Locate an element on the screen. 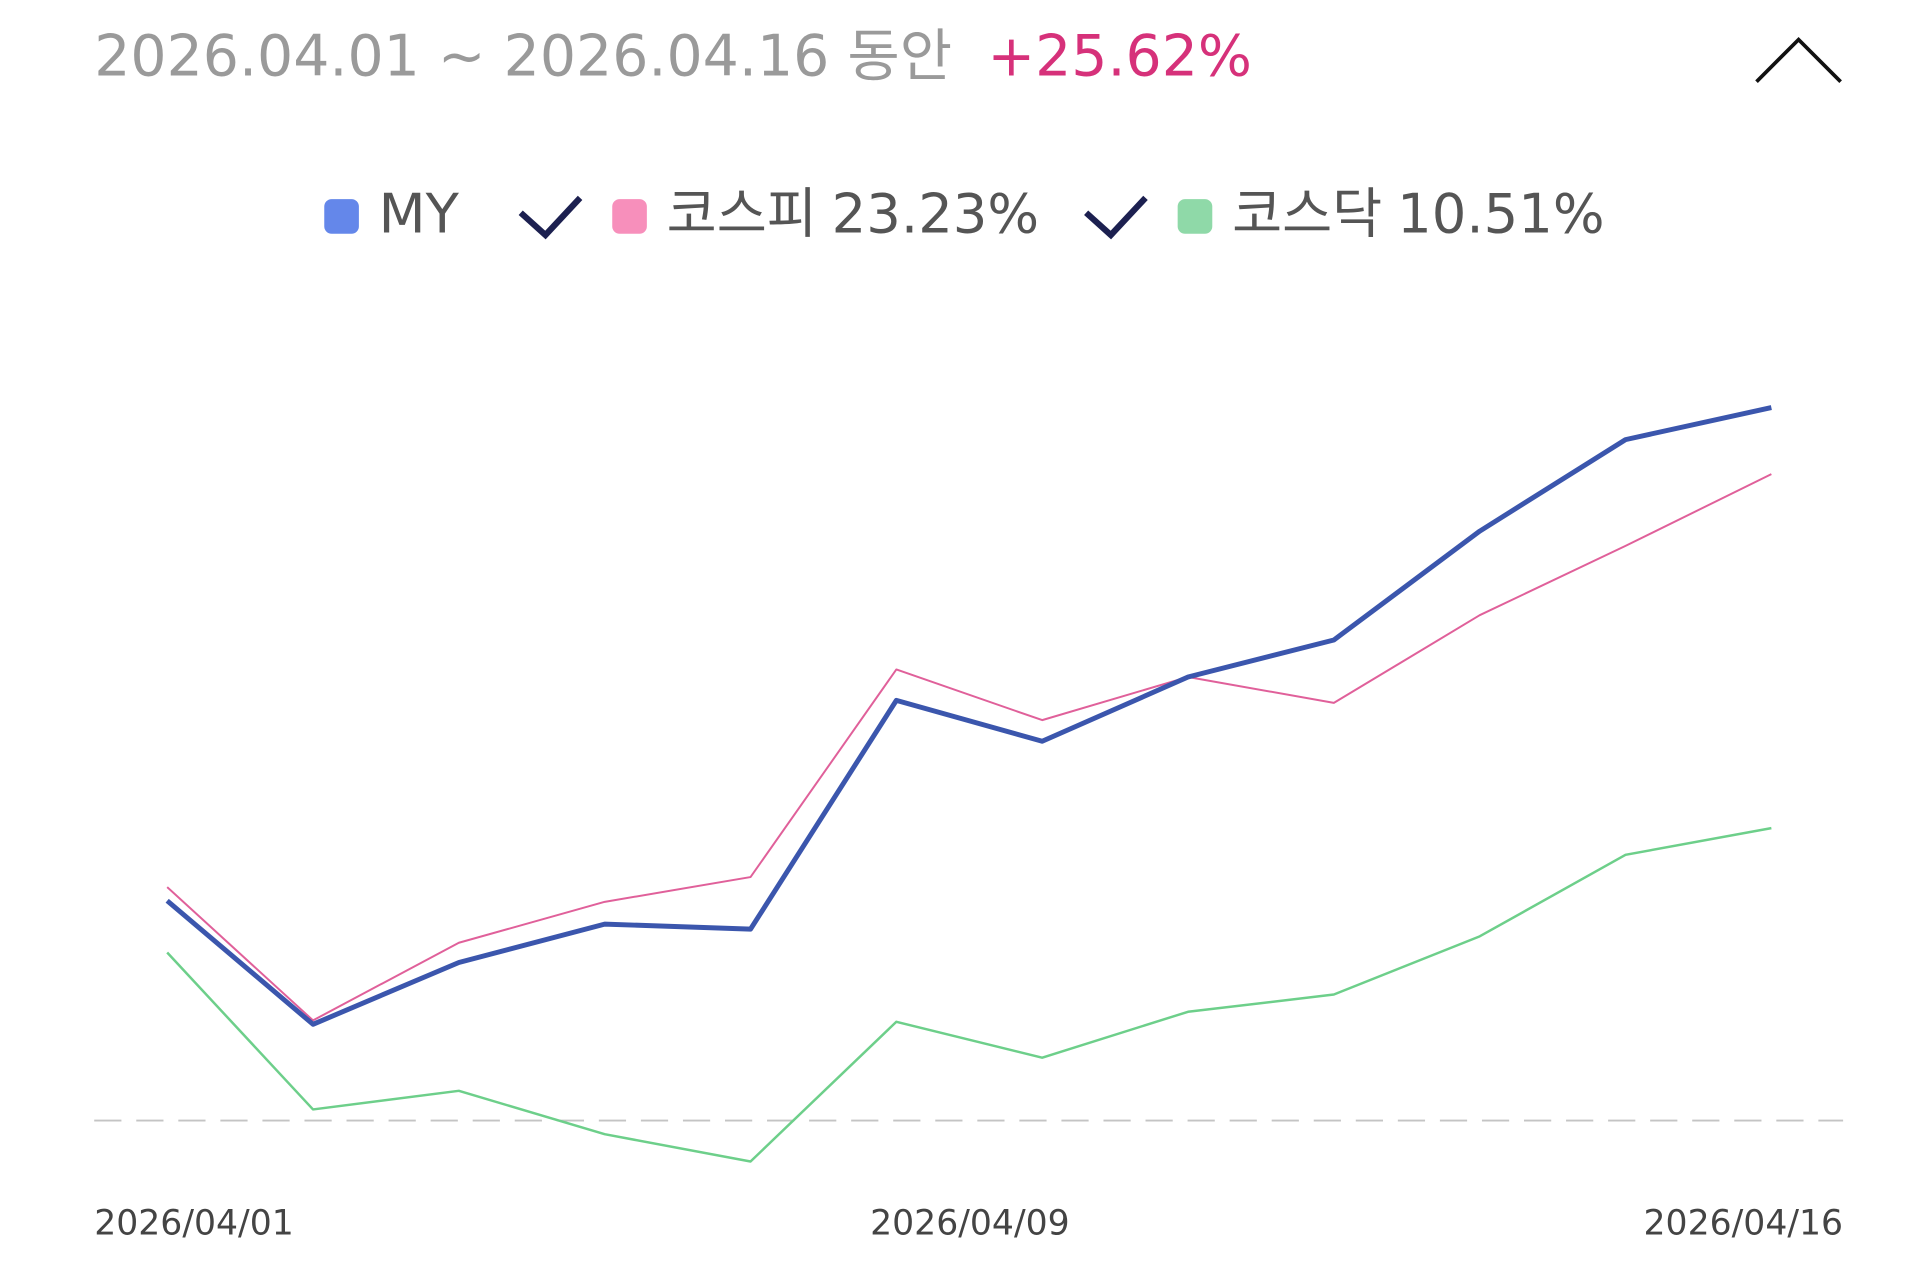  x-tick-label: 2026/04/01 is located at coordinates (194, 1223).